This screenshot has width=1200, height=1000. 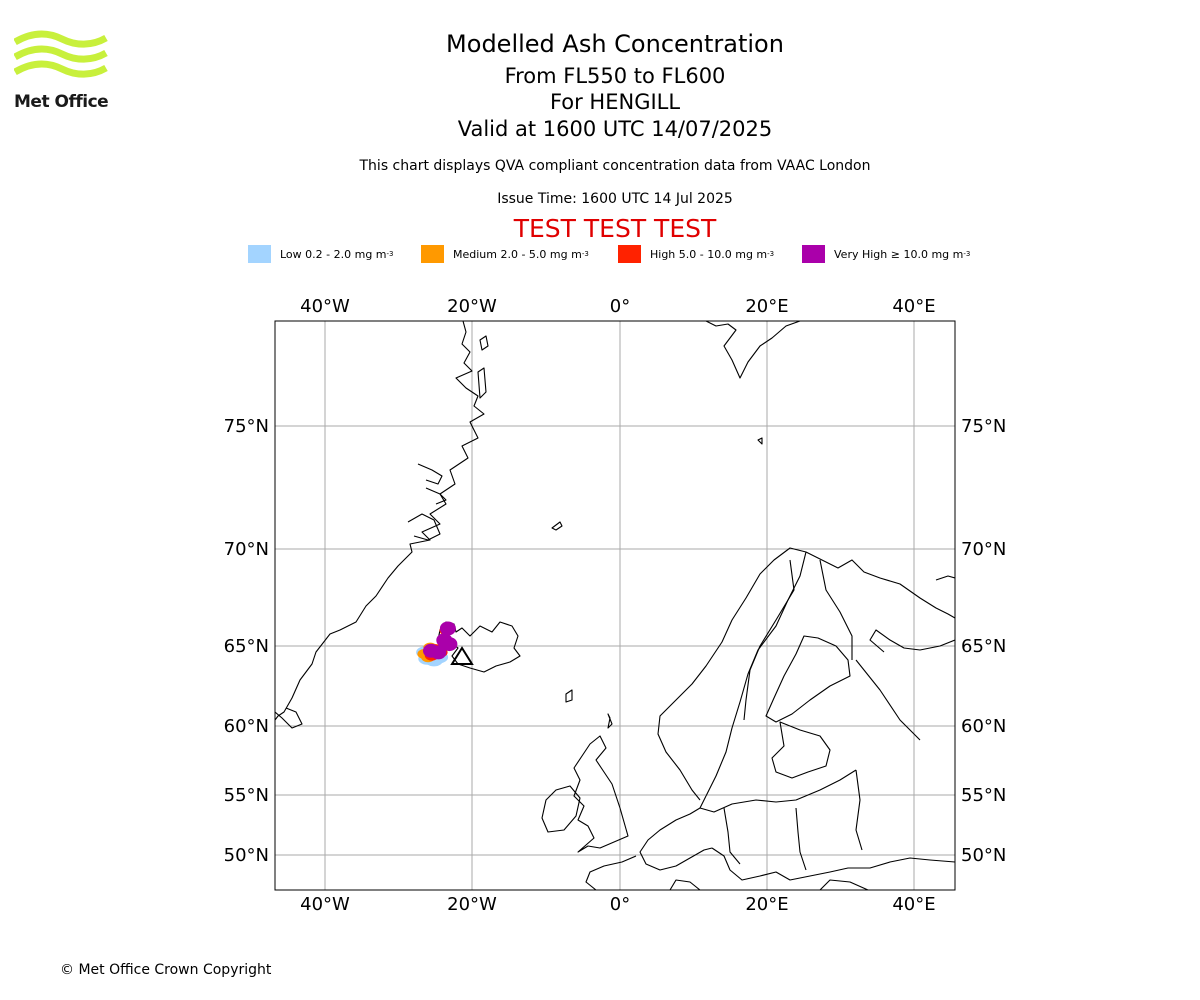 I want to click on lon-label-bottom-40w: 40°W, so click(x=325, y=904).